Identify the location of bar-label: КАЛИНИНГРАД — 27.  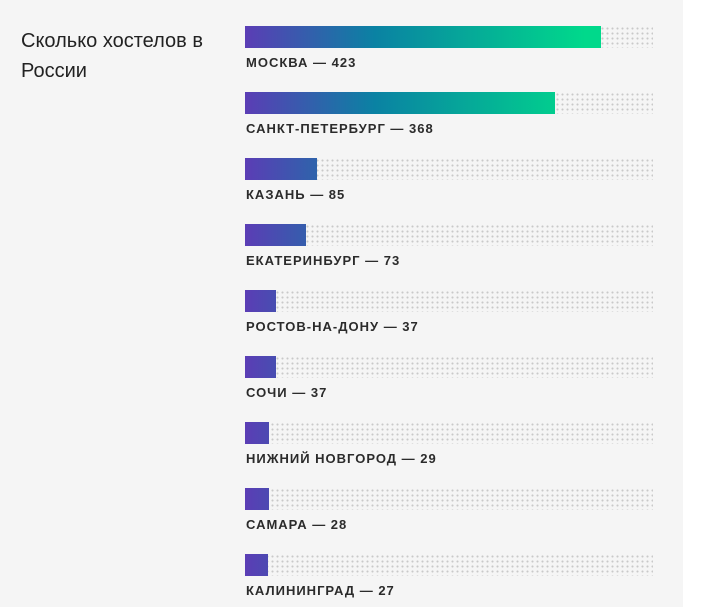
(320, 590).